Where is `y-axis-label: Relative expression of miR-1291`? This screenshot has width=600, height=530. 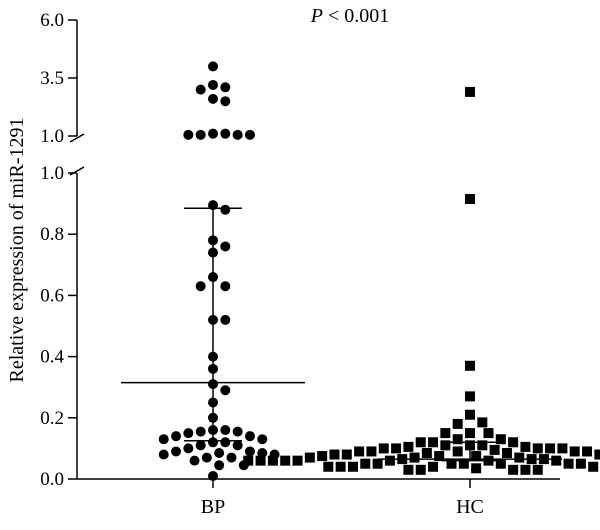 y-axis-label: Relative expression of miR-1291 is located at coordinates (17, 250).